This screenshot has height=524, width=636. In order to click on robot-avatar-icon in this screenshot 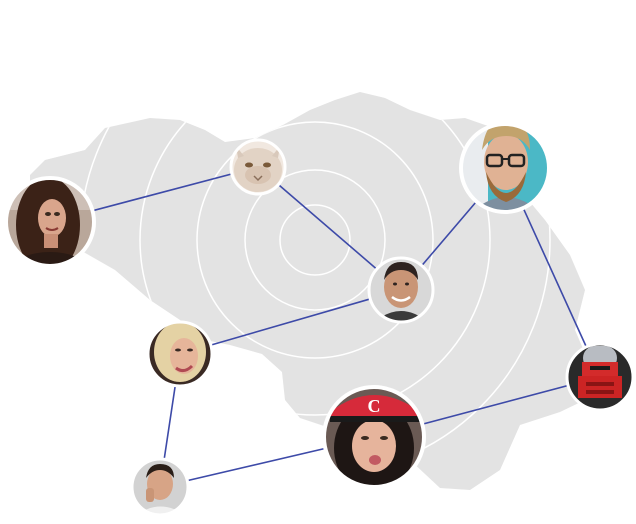, I will do `click(600, 377)`.